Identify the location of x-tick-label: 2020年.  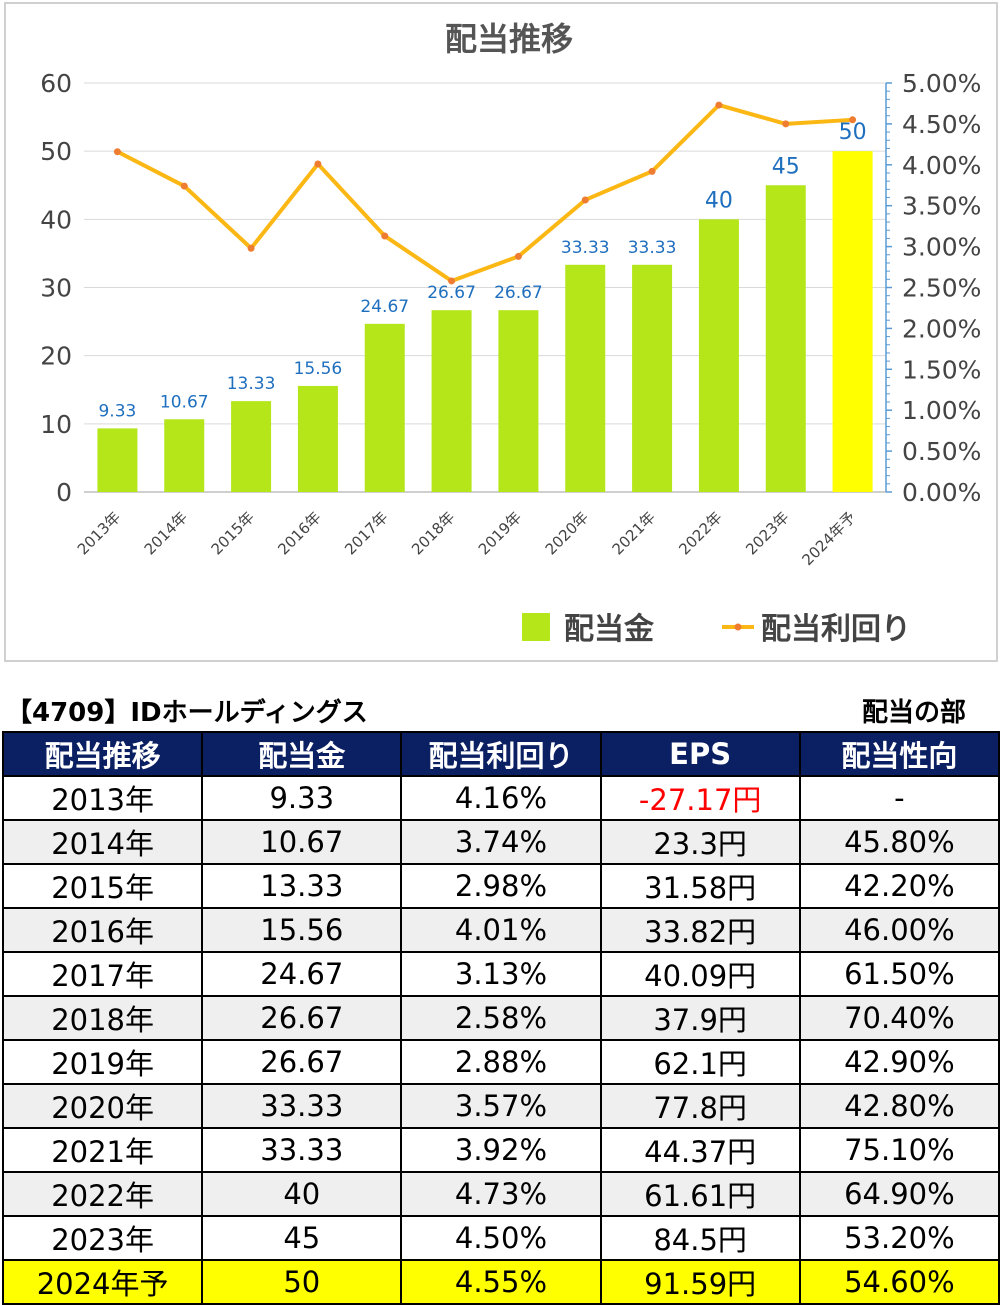
(567, 533).